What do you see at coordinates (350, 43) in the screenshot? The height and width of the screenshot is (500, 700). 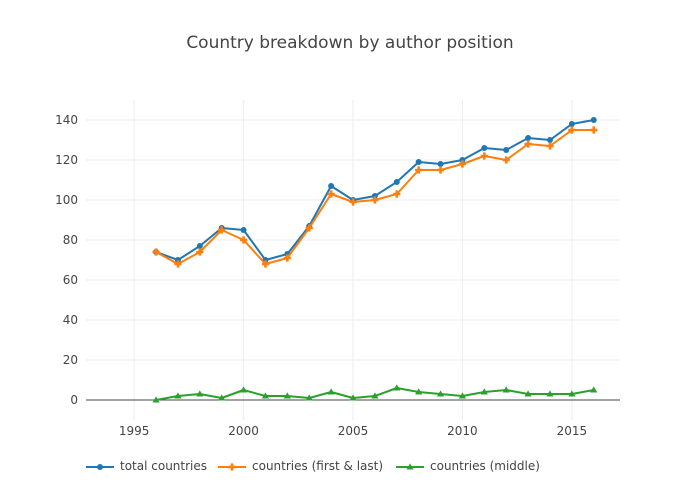 I see `chart-title: Country breakdown by author position` at bounding box center [350, 43].